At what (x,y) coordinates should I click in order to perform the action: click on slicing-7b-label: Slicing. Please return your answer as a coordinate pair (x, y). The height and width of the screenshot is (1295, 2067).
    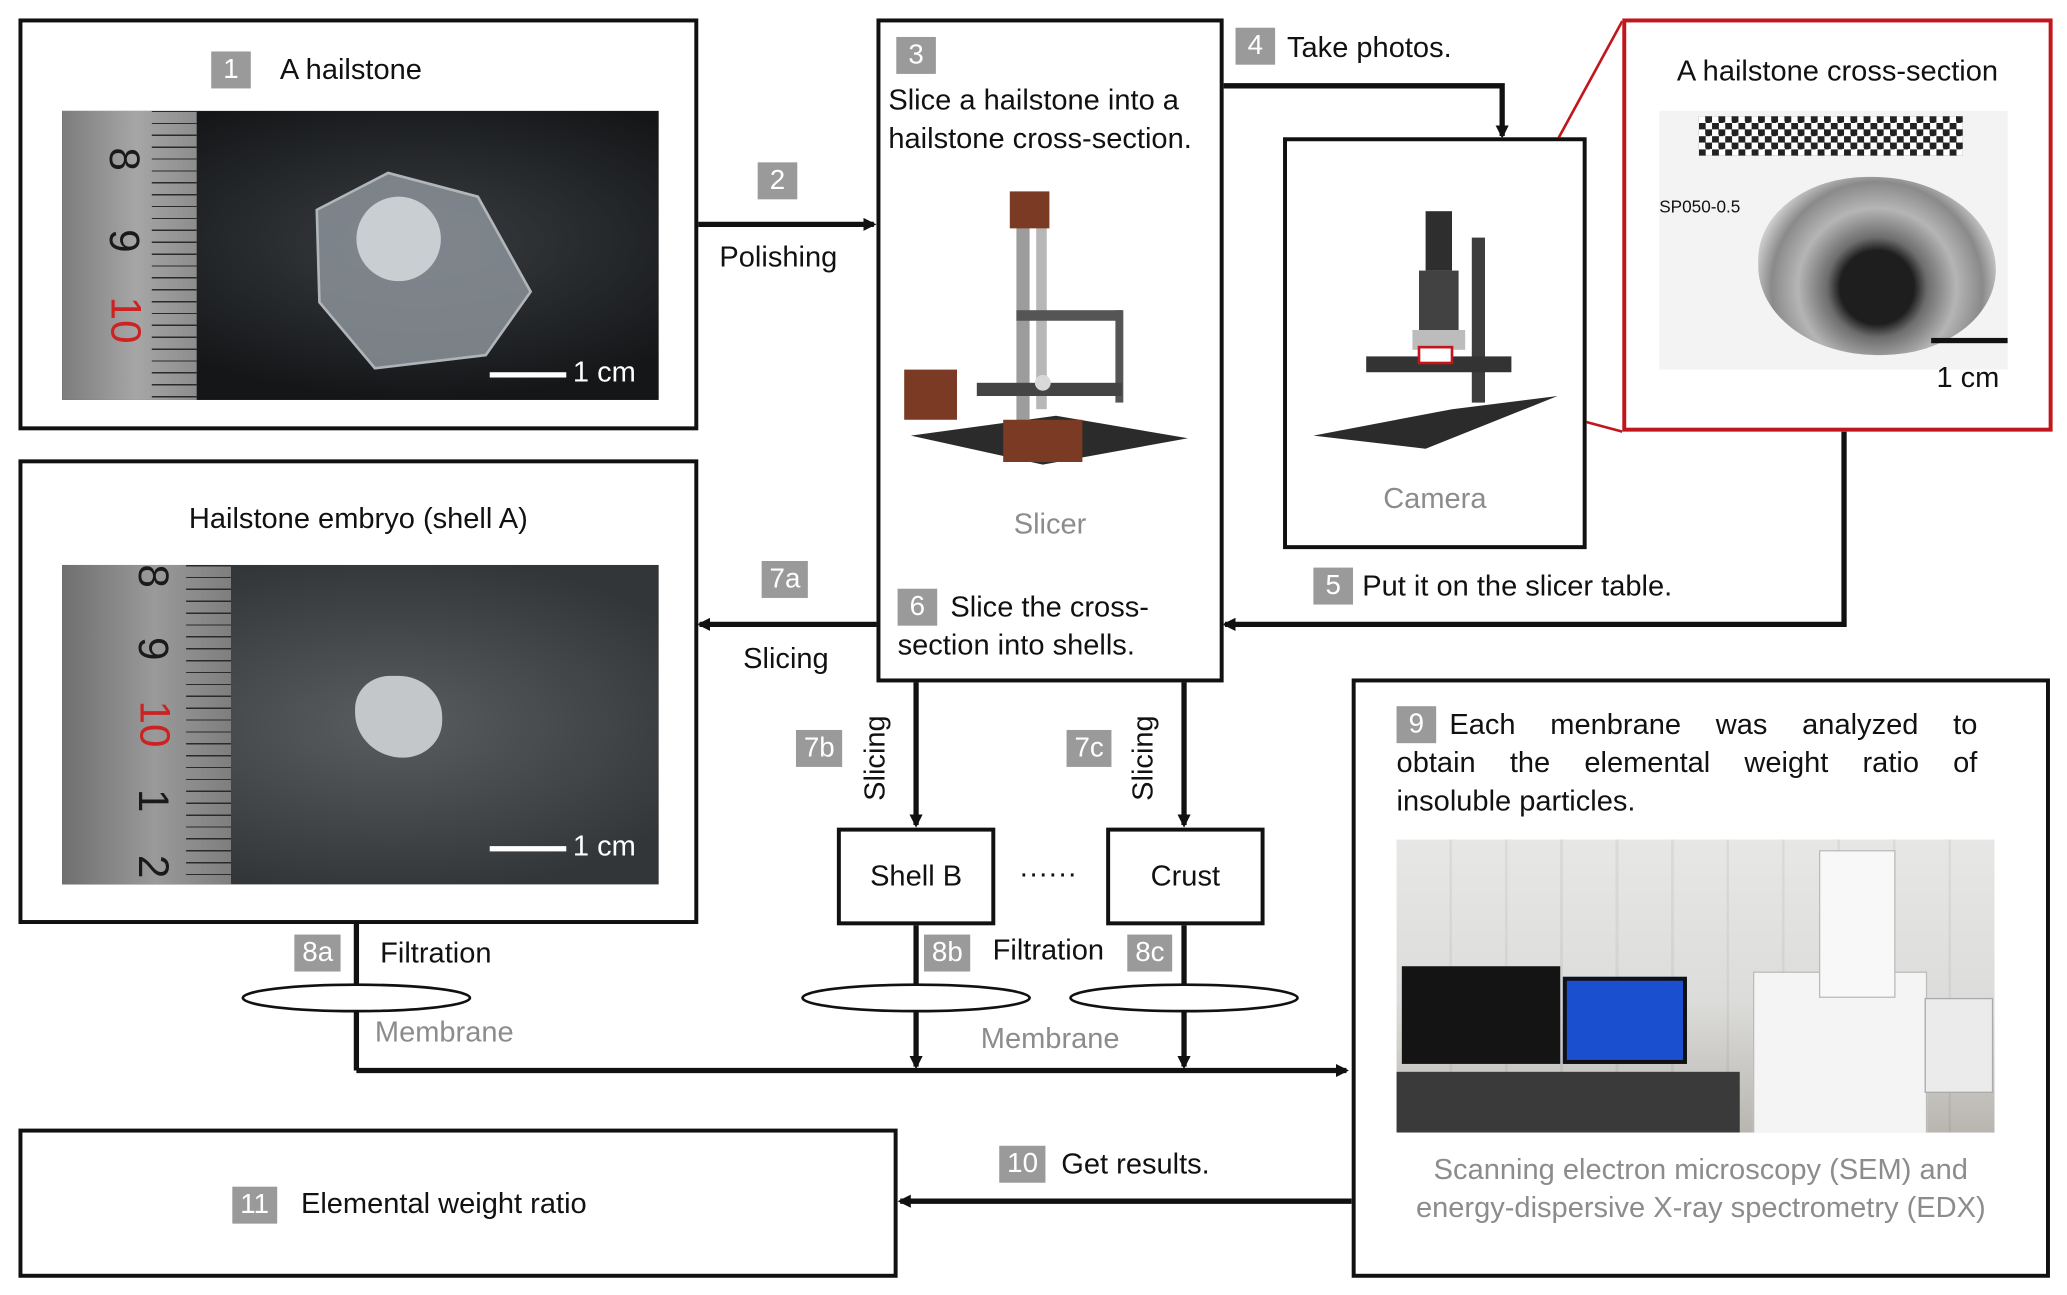
    Looking at the image, I should click on (875, 758).